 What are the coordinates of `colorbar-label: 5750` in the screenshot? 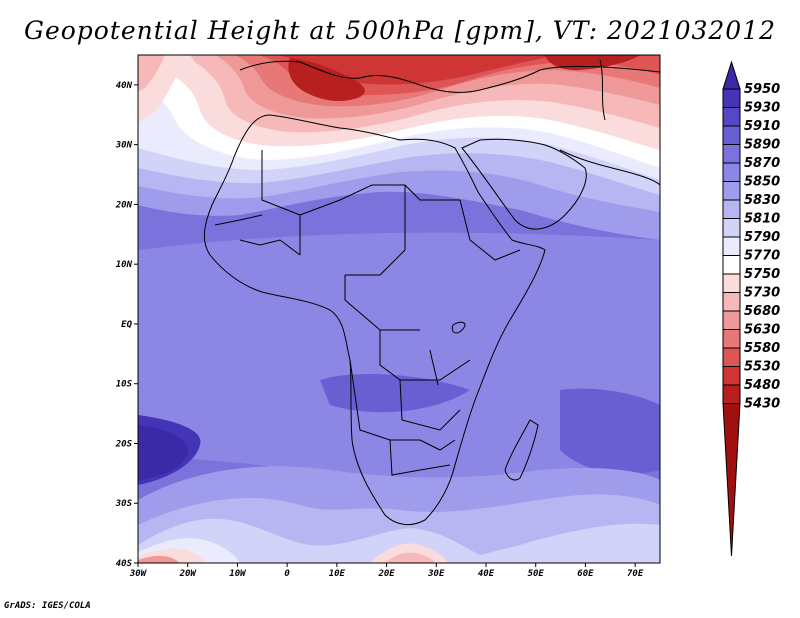 It's located at (762, 274).